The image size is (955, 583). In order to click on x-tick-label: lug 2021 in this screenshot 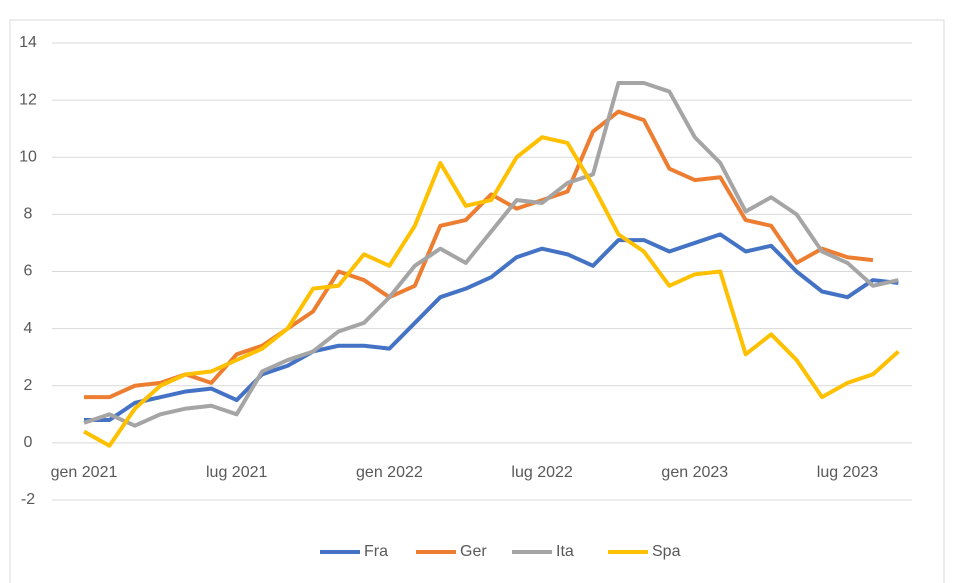, I will do `click(236, 472)`.